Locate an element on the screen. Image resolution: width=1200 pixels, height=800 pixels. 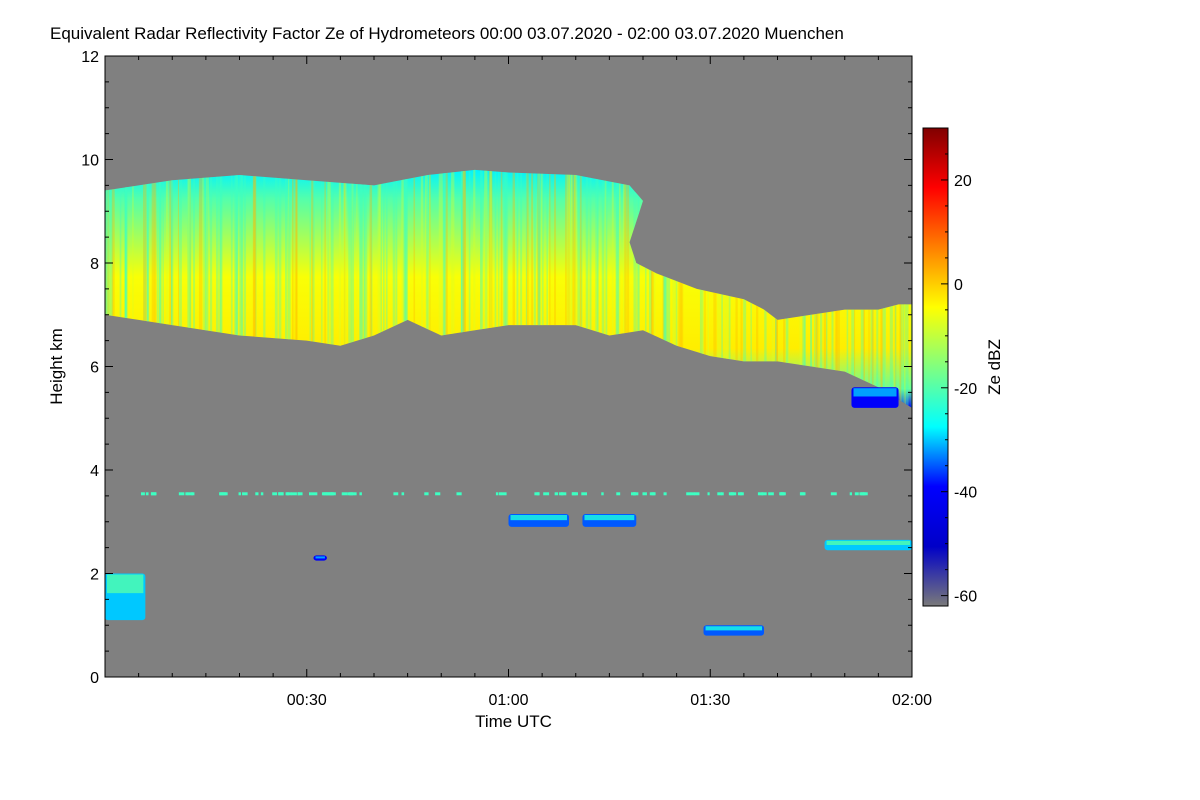
y-tick-label: 12 is located at coordinates (90, 57).